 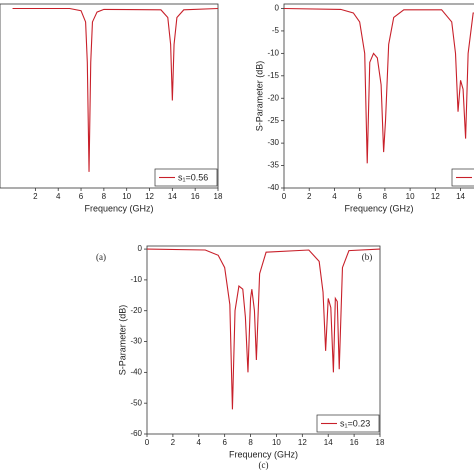 I want to click on caption: (c), so click(x=264, y=465).